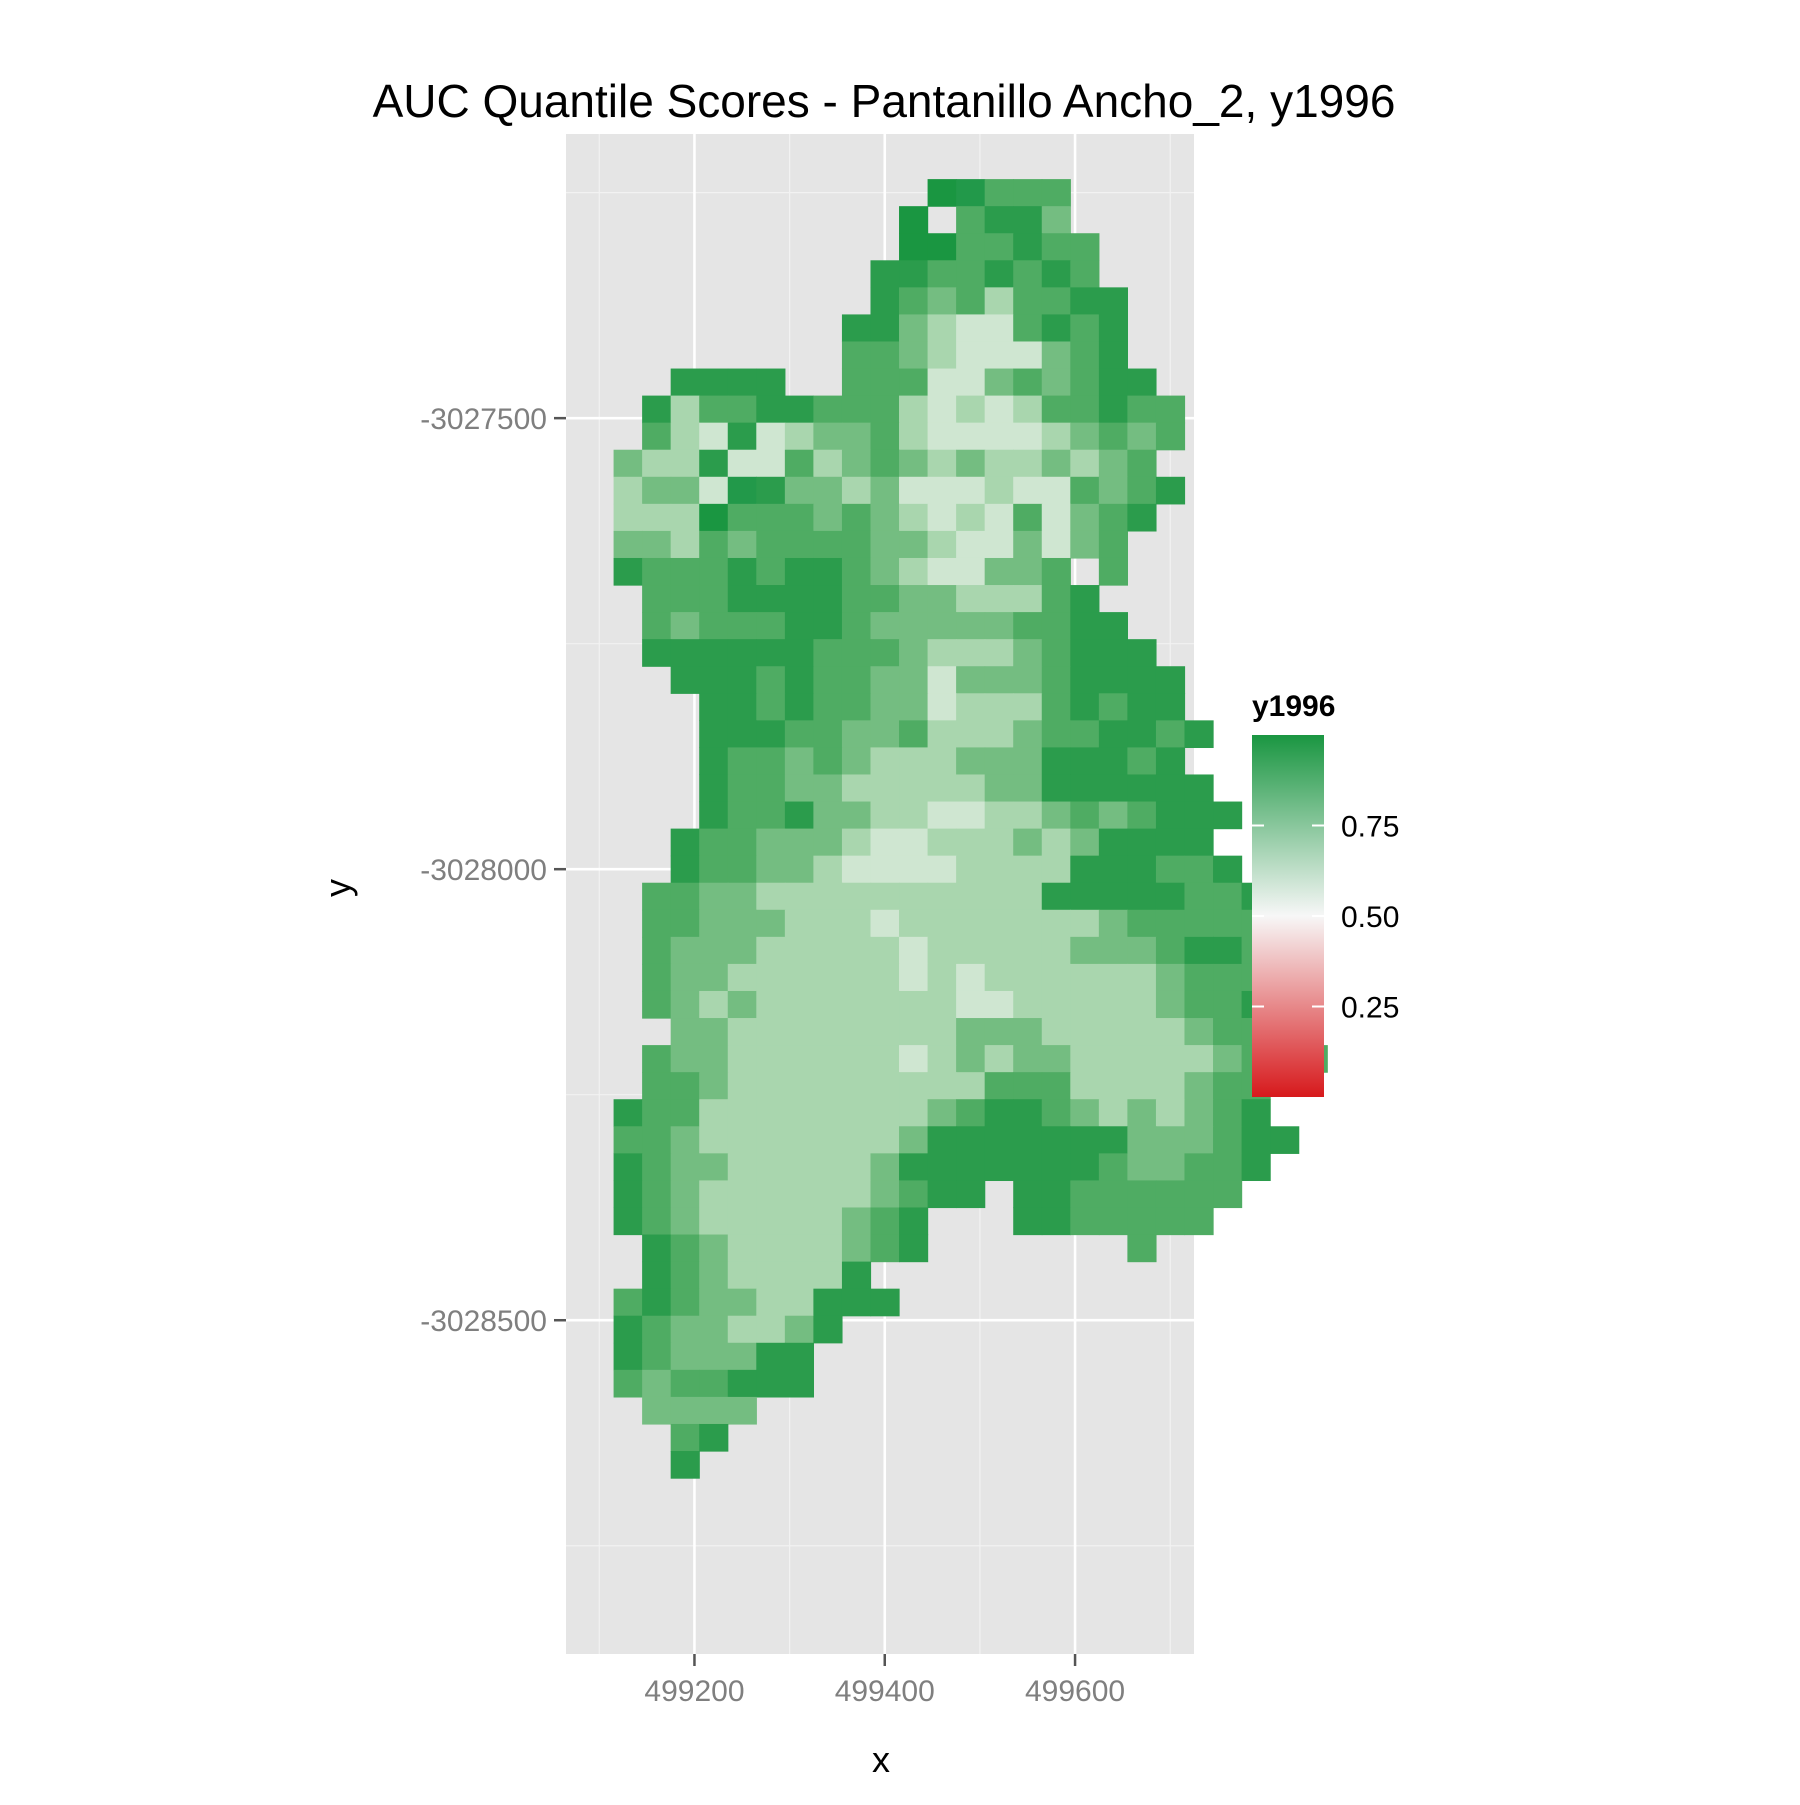 The width and height of the screenshot is (1800, 1805). I want to click on x-tick-label: 499200, so click(694, 1691).